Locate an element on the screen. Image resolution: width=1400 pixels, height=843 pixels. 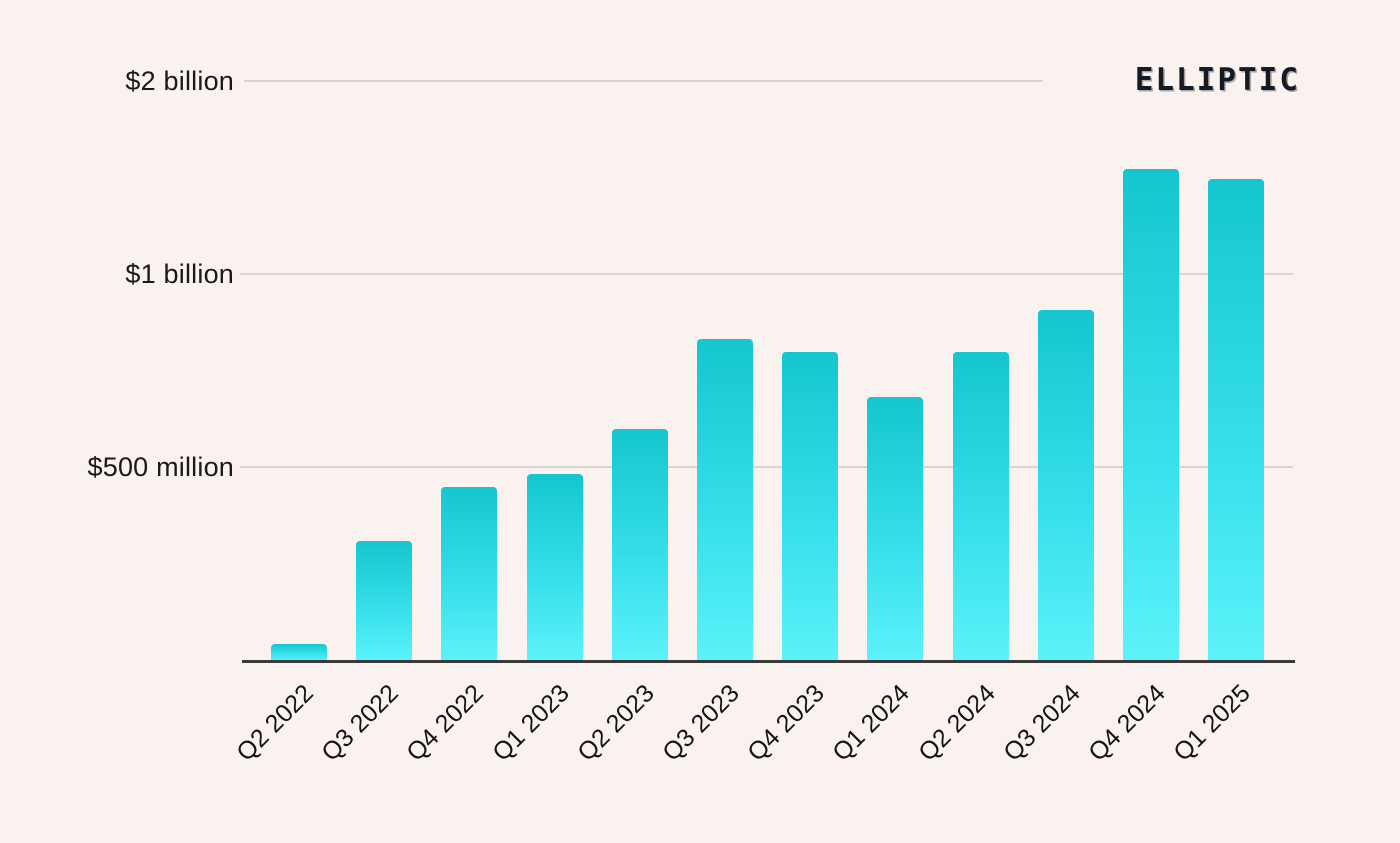
bar-q4-2024 is located at coordinates (1151, 414).